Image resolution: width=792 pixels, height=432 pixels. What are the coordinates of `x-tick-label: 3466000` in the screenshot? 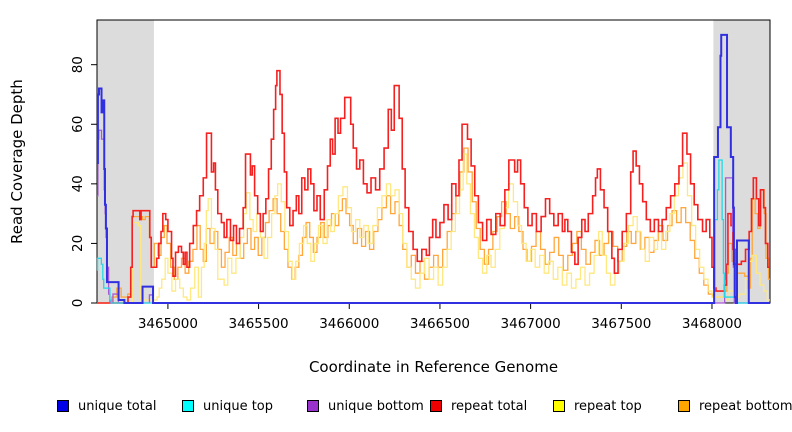 It's located at (349, 324).